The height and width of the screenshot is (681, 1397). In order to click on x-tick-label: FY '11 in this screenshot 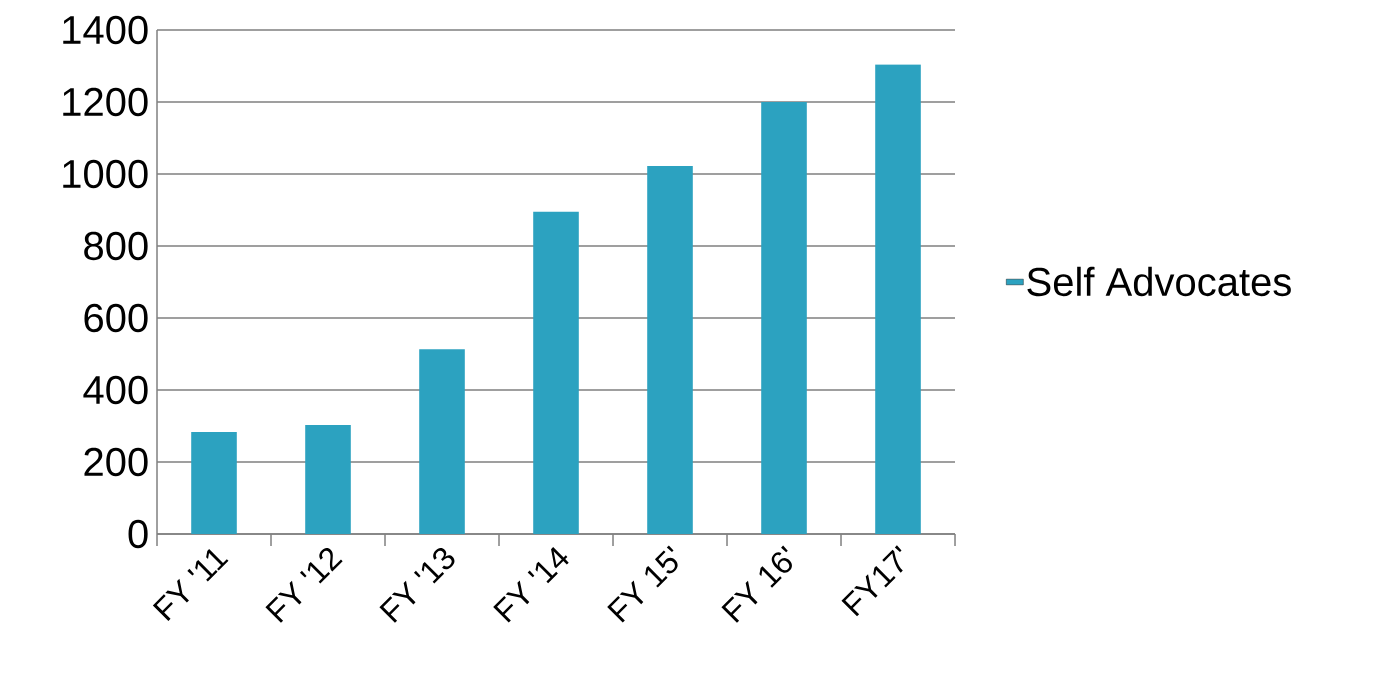, I will do `click(190, 585)`.